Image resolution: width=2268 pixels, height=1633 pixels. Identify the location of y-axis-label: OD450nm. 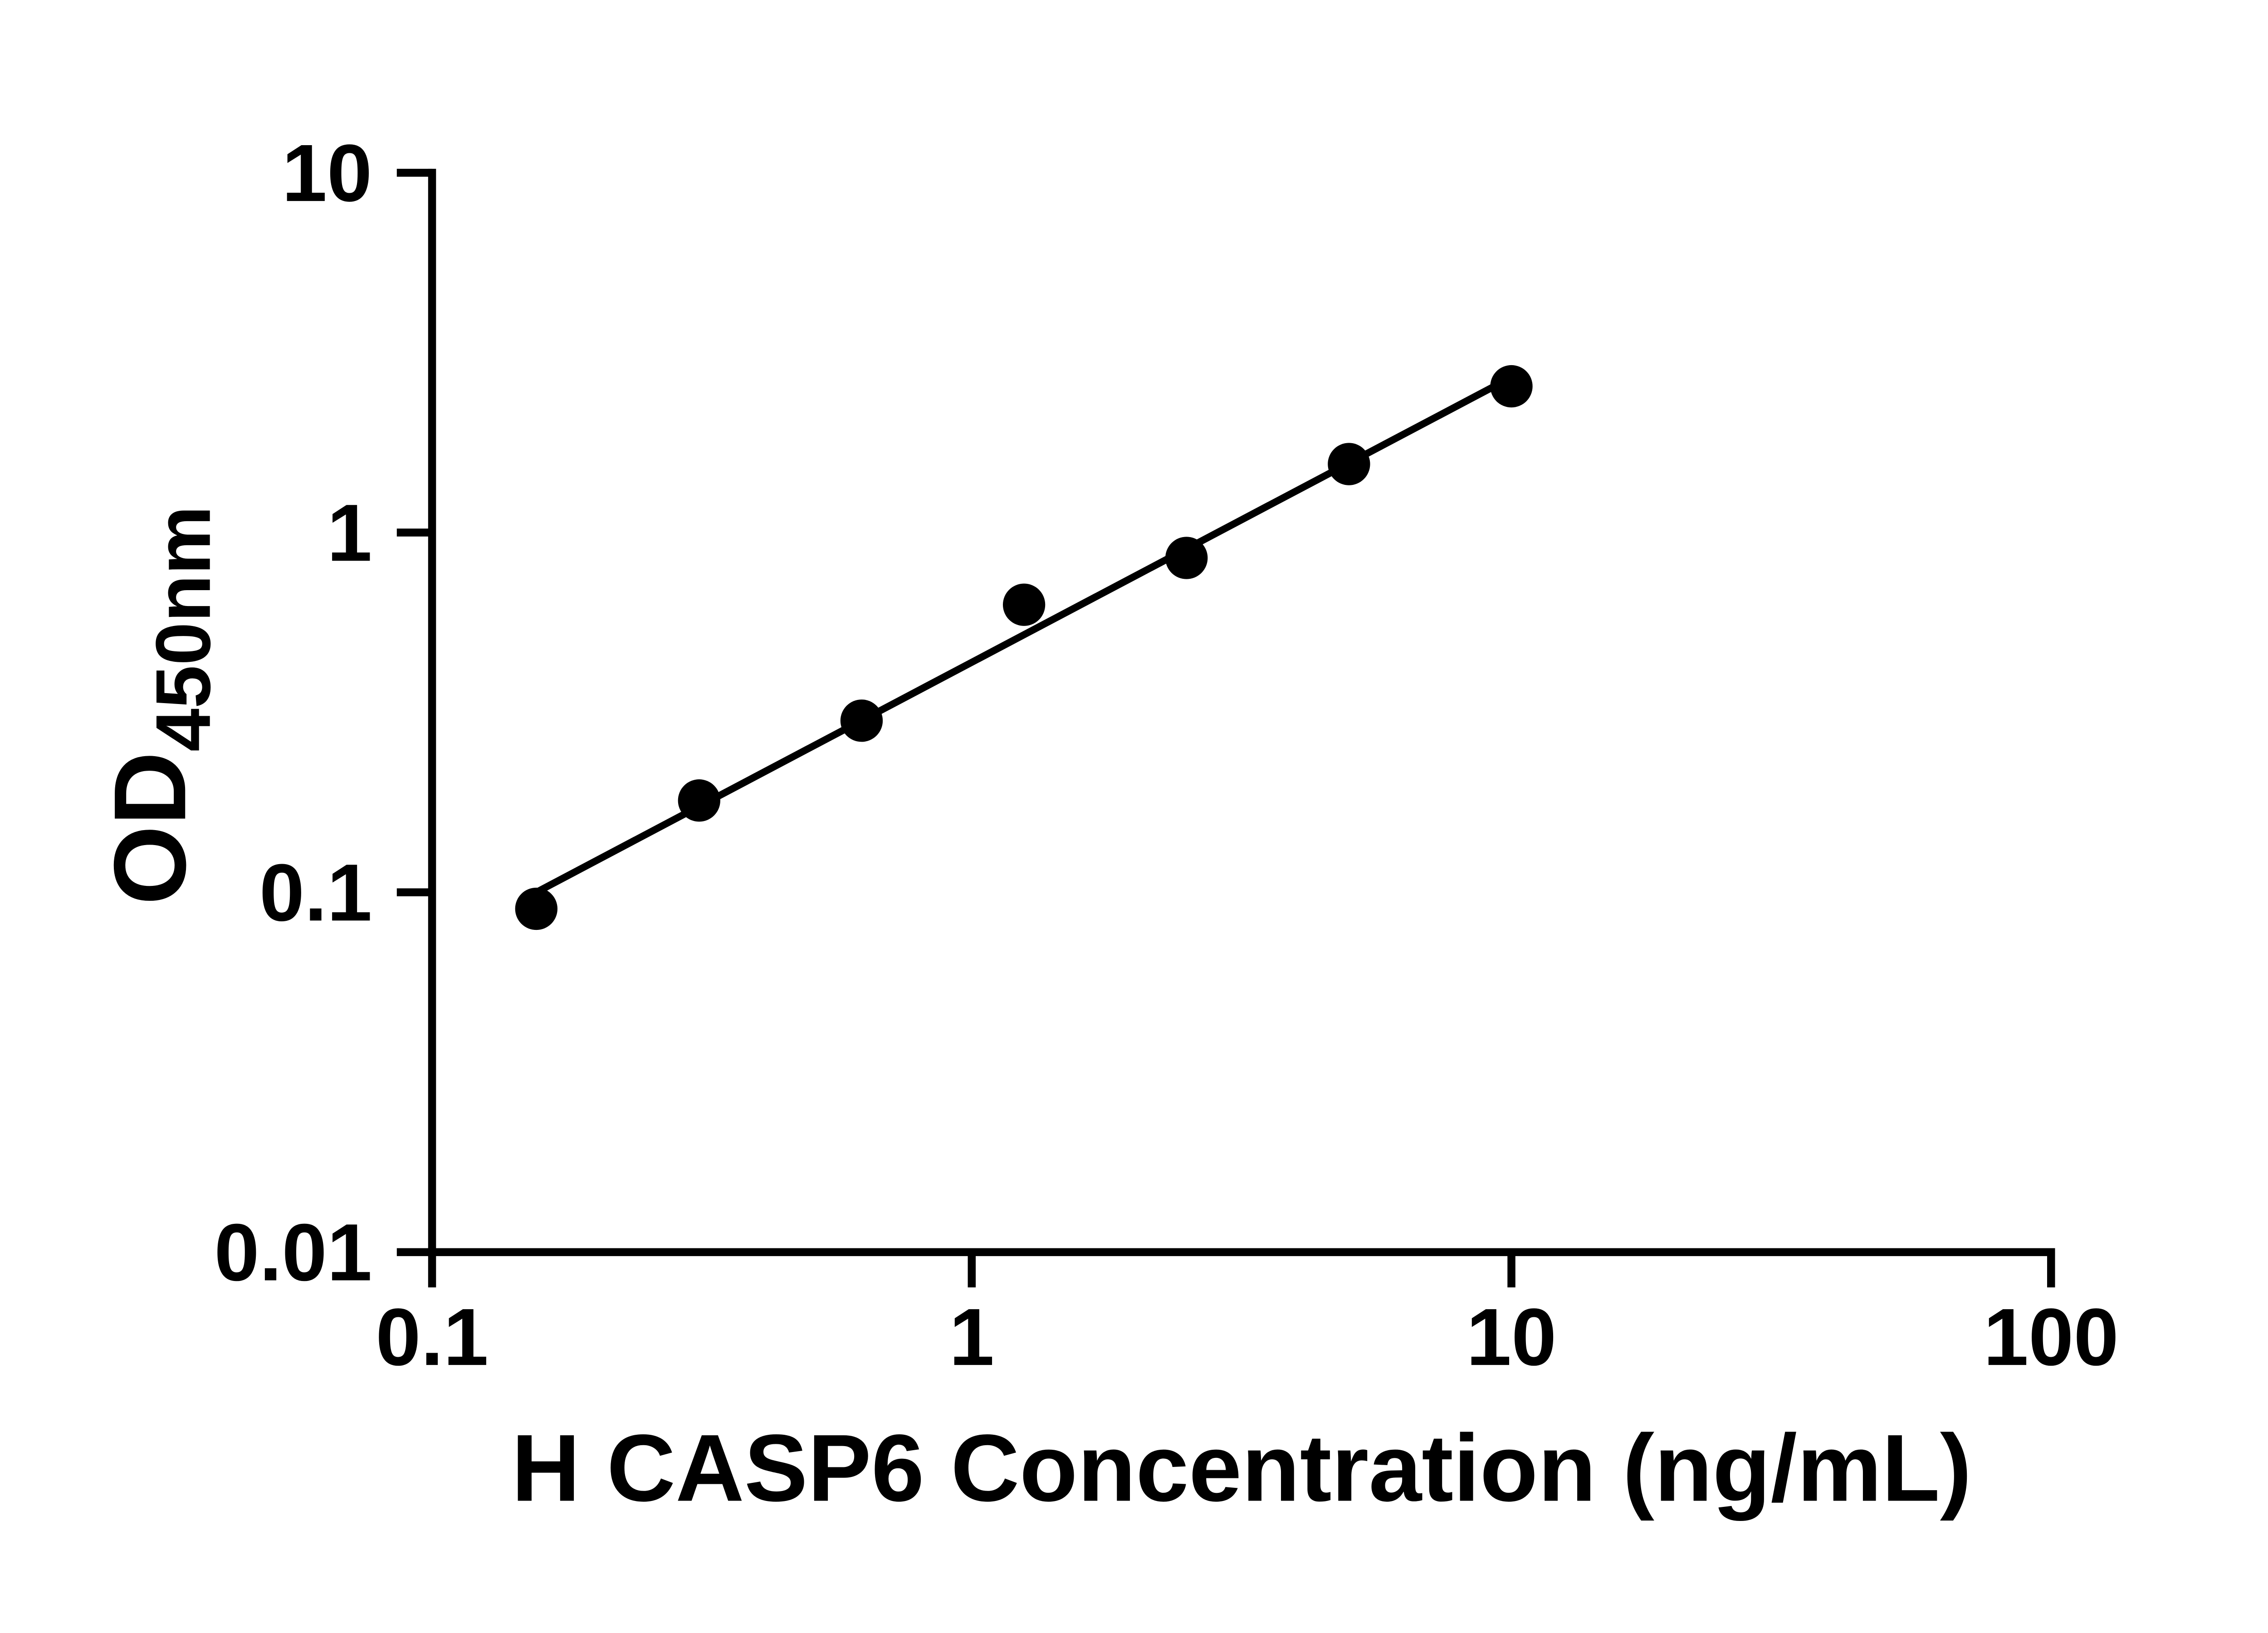
(160, 705).